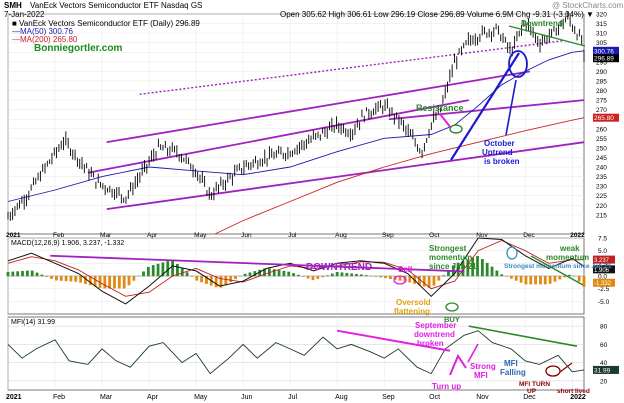 This screenshot has width=624, height=403. What do you see at coordinates (601, 43) in the screenshot?
I see `price-tick-label: 305` at bounding box center [601, 43].